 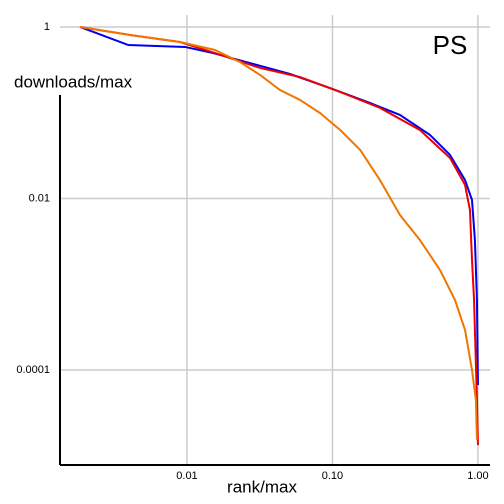 What do you see at coordinates (47, 27) in the screenshot?
I see `y-tick-label: 1` at bounding box center [47, 27].